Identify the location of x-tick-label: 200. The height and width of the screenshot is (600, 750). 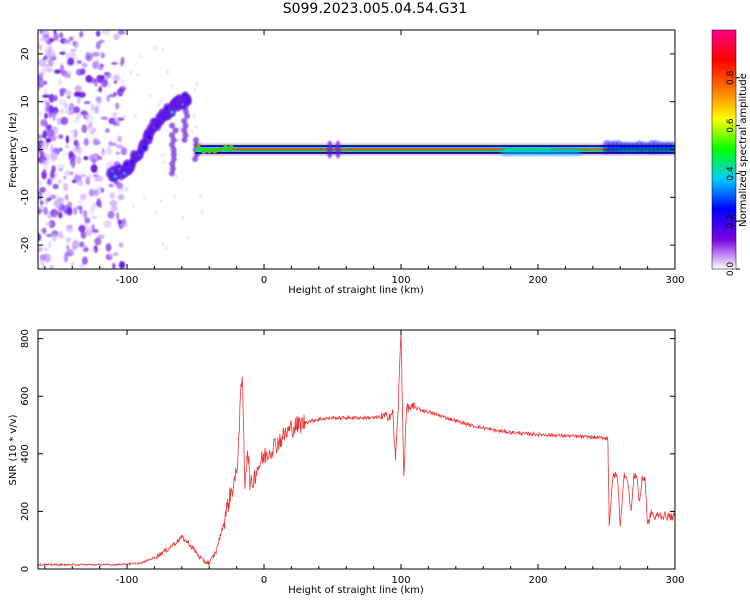
(537, 280).